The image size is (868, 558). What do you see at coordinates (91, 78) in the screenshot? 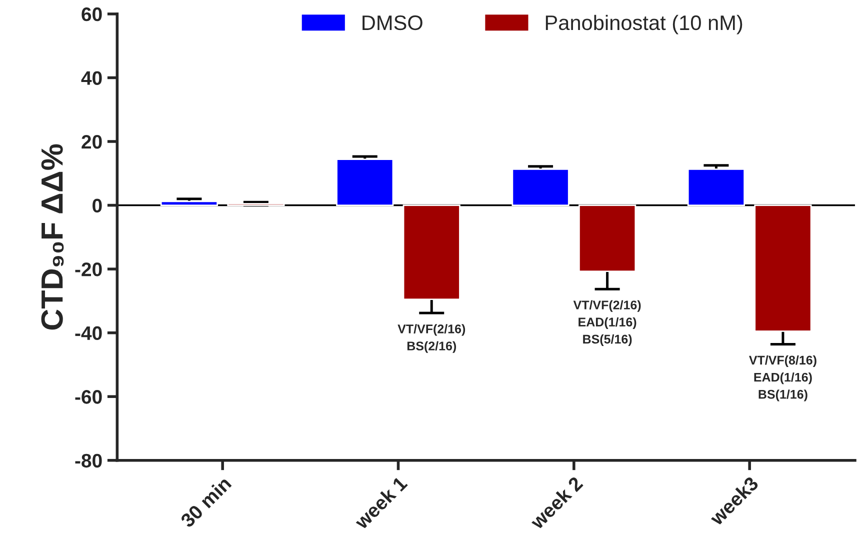
I see `y-tick-label: 40` at bounding box center [91, 78].